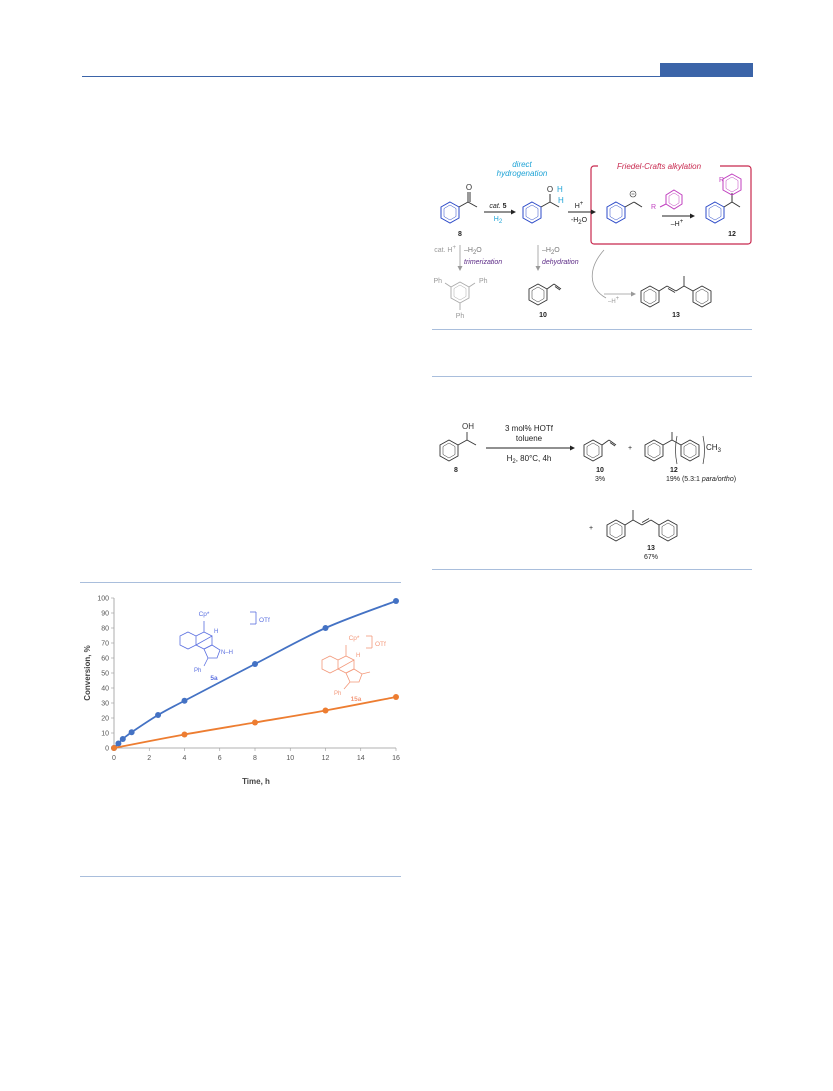  I want to click on arene-structure, so click(671, 199).